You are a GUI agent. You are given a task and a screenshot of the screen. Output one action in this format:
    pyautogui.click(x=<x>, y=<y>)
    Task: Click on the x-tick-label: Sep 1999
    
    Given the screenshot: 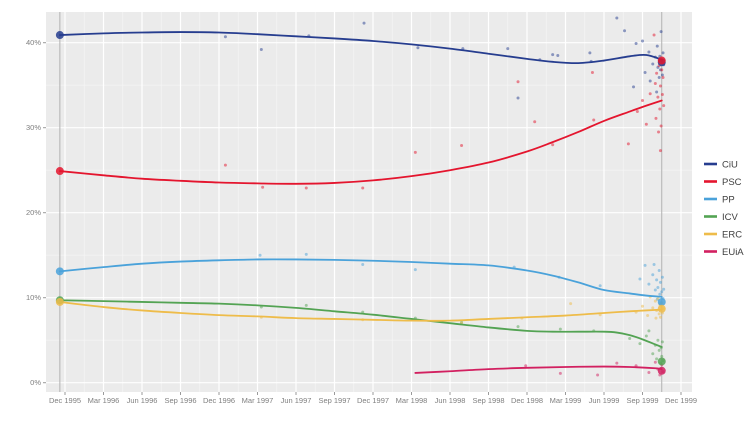 What is the action you would take?
    pyautogui.click(x=642, y=400)
    